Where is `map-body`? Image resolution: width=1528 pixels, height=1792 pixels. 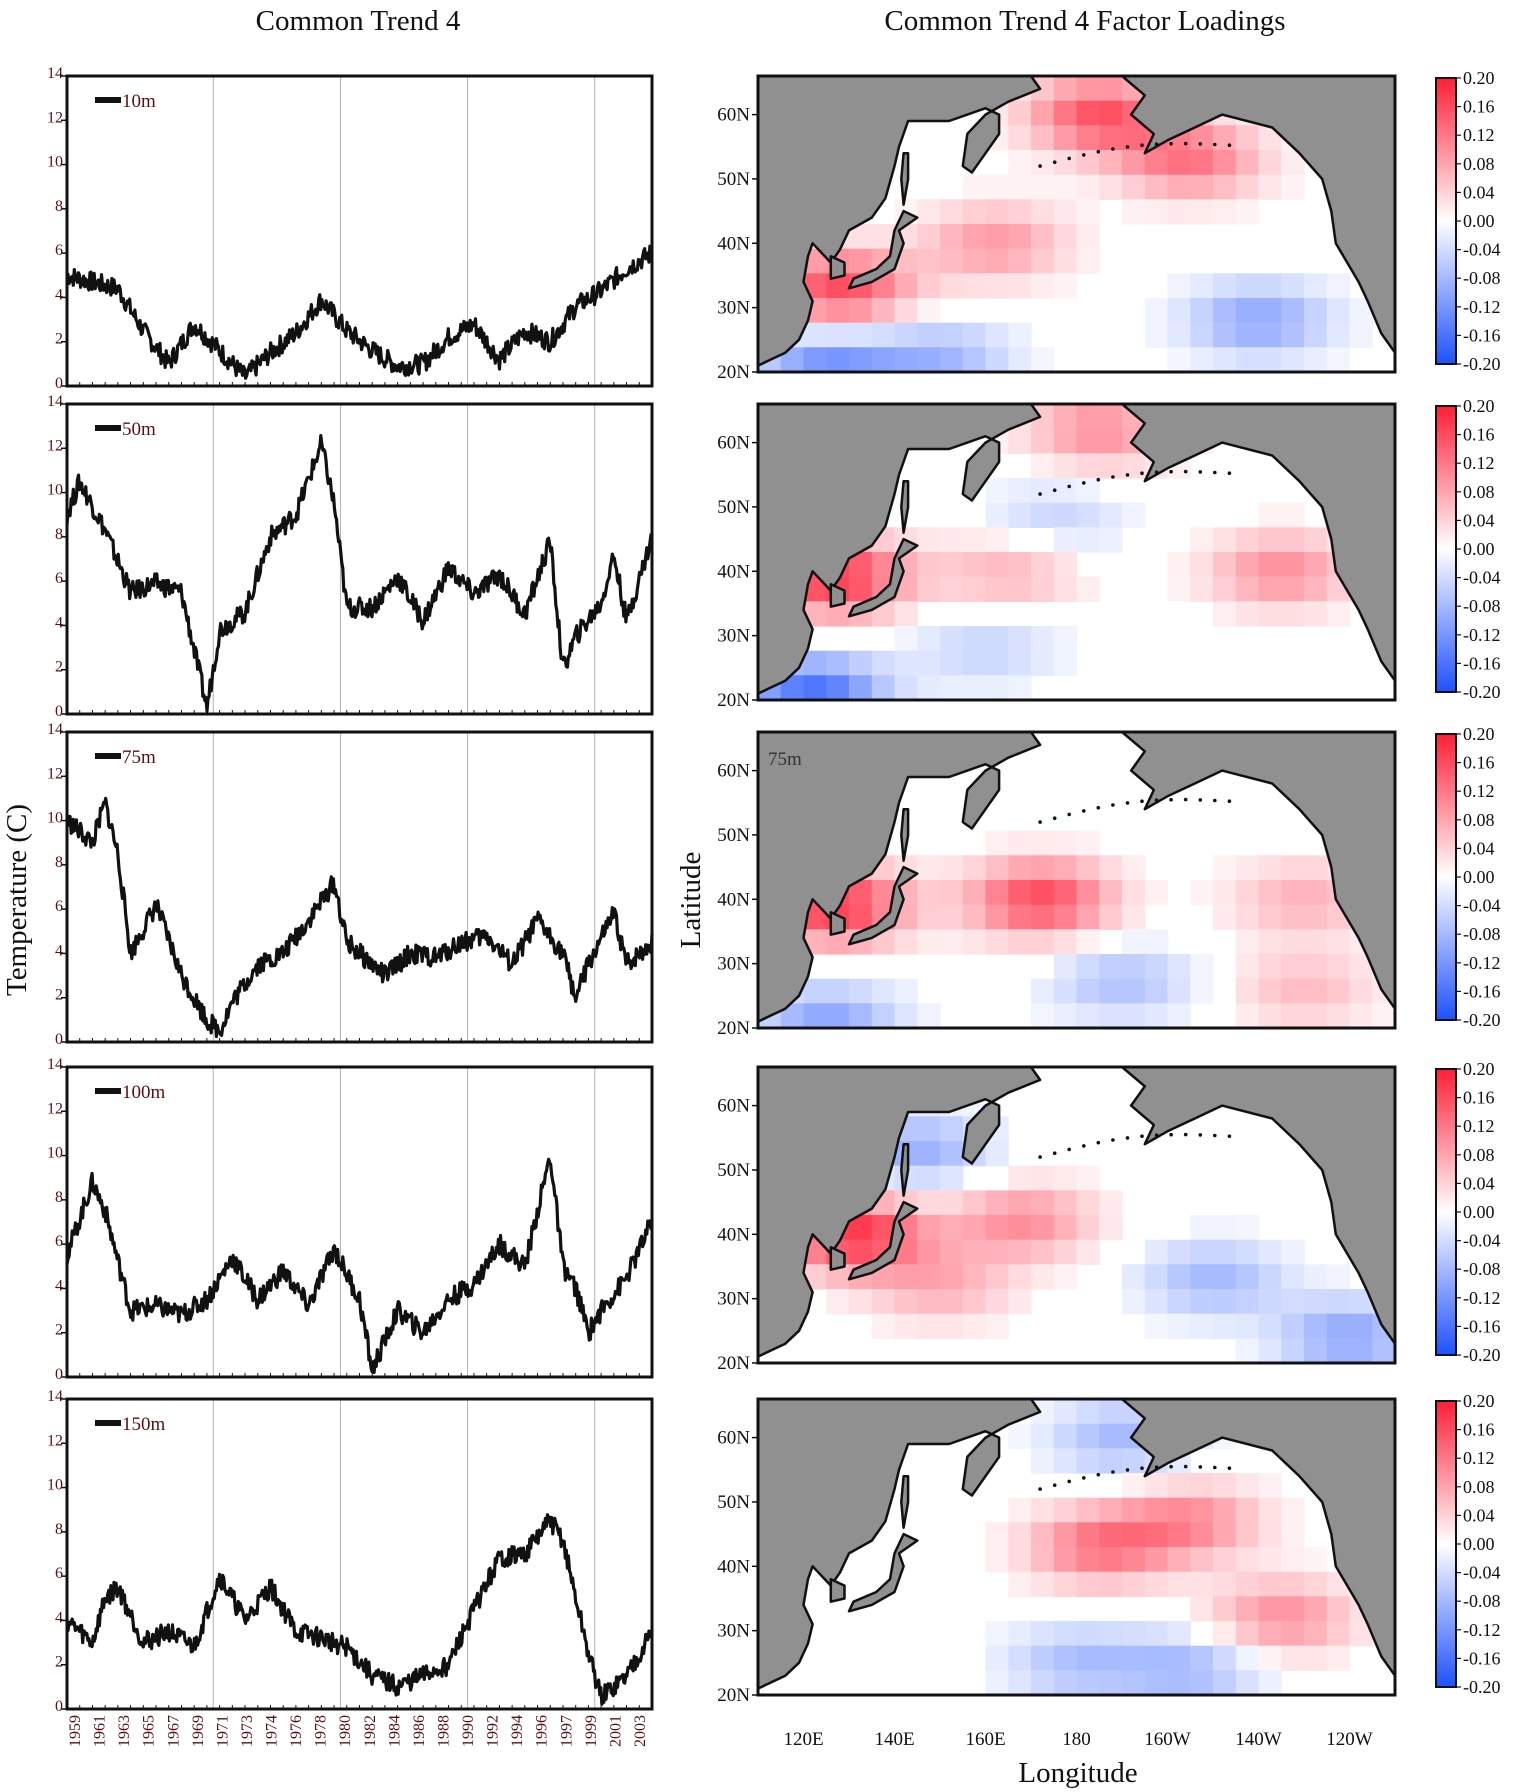
map-body is located at coordinates (1076, 1215).